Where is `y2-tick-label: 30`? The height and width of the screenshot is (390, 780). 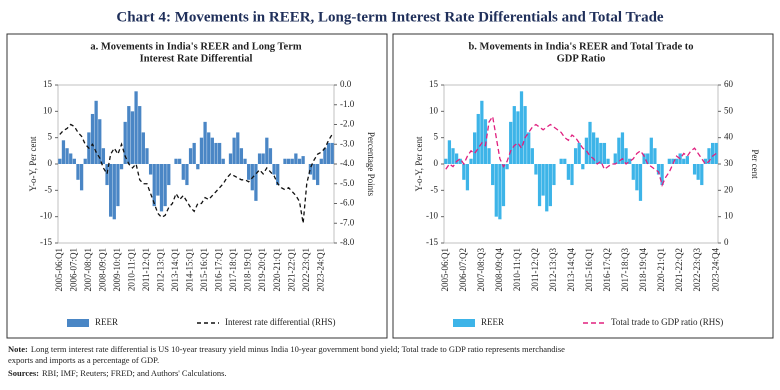 y2-tick-label: 30 is located at coordinates (729, 163).